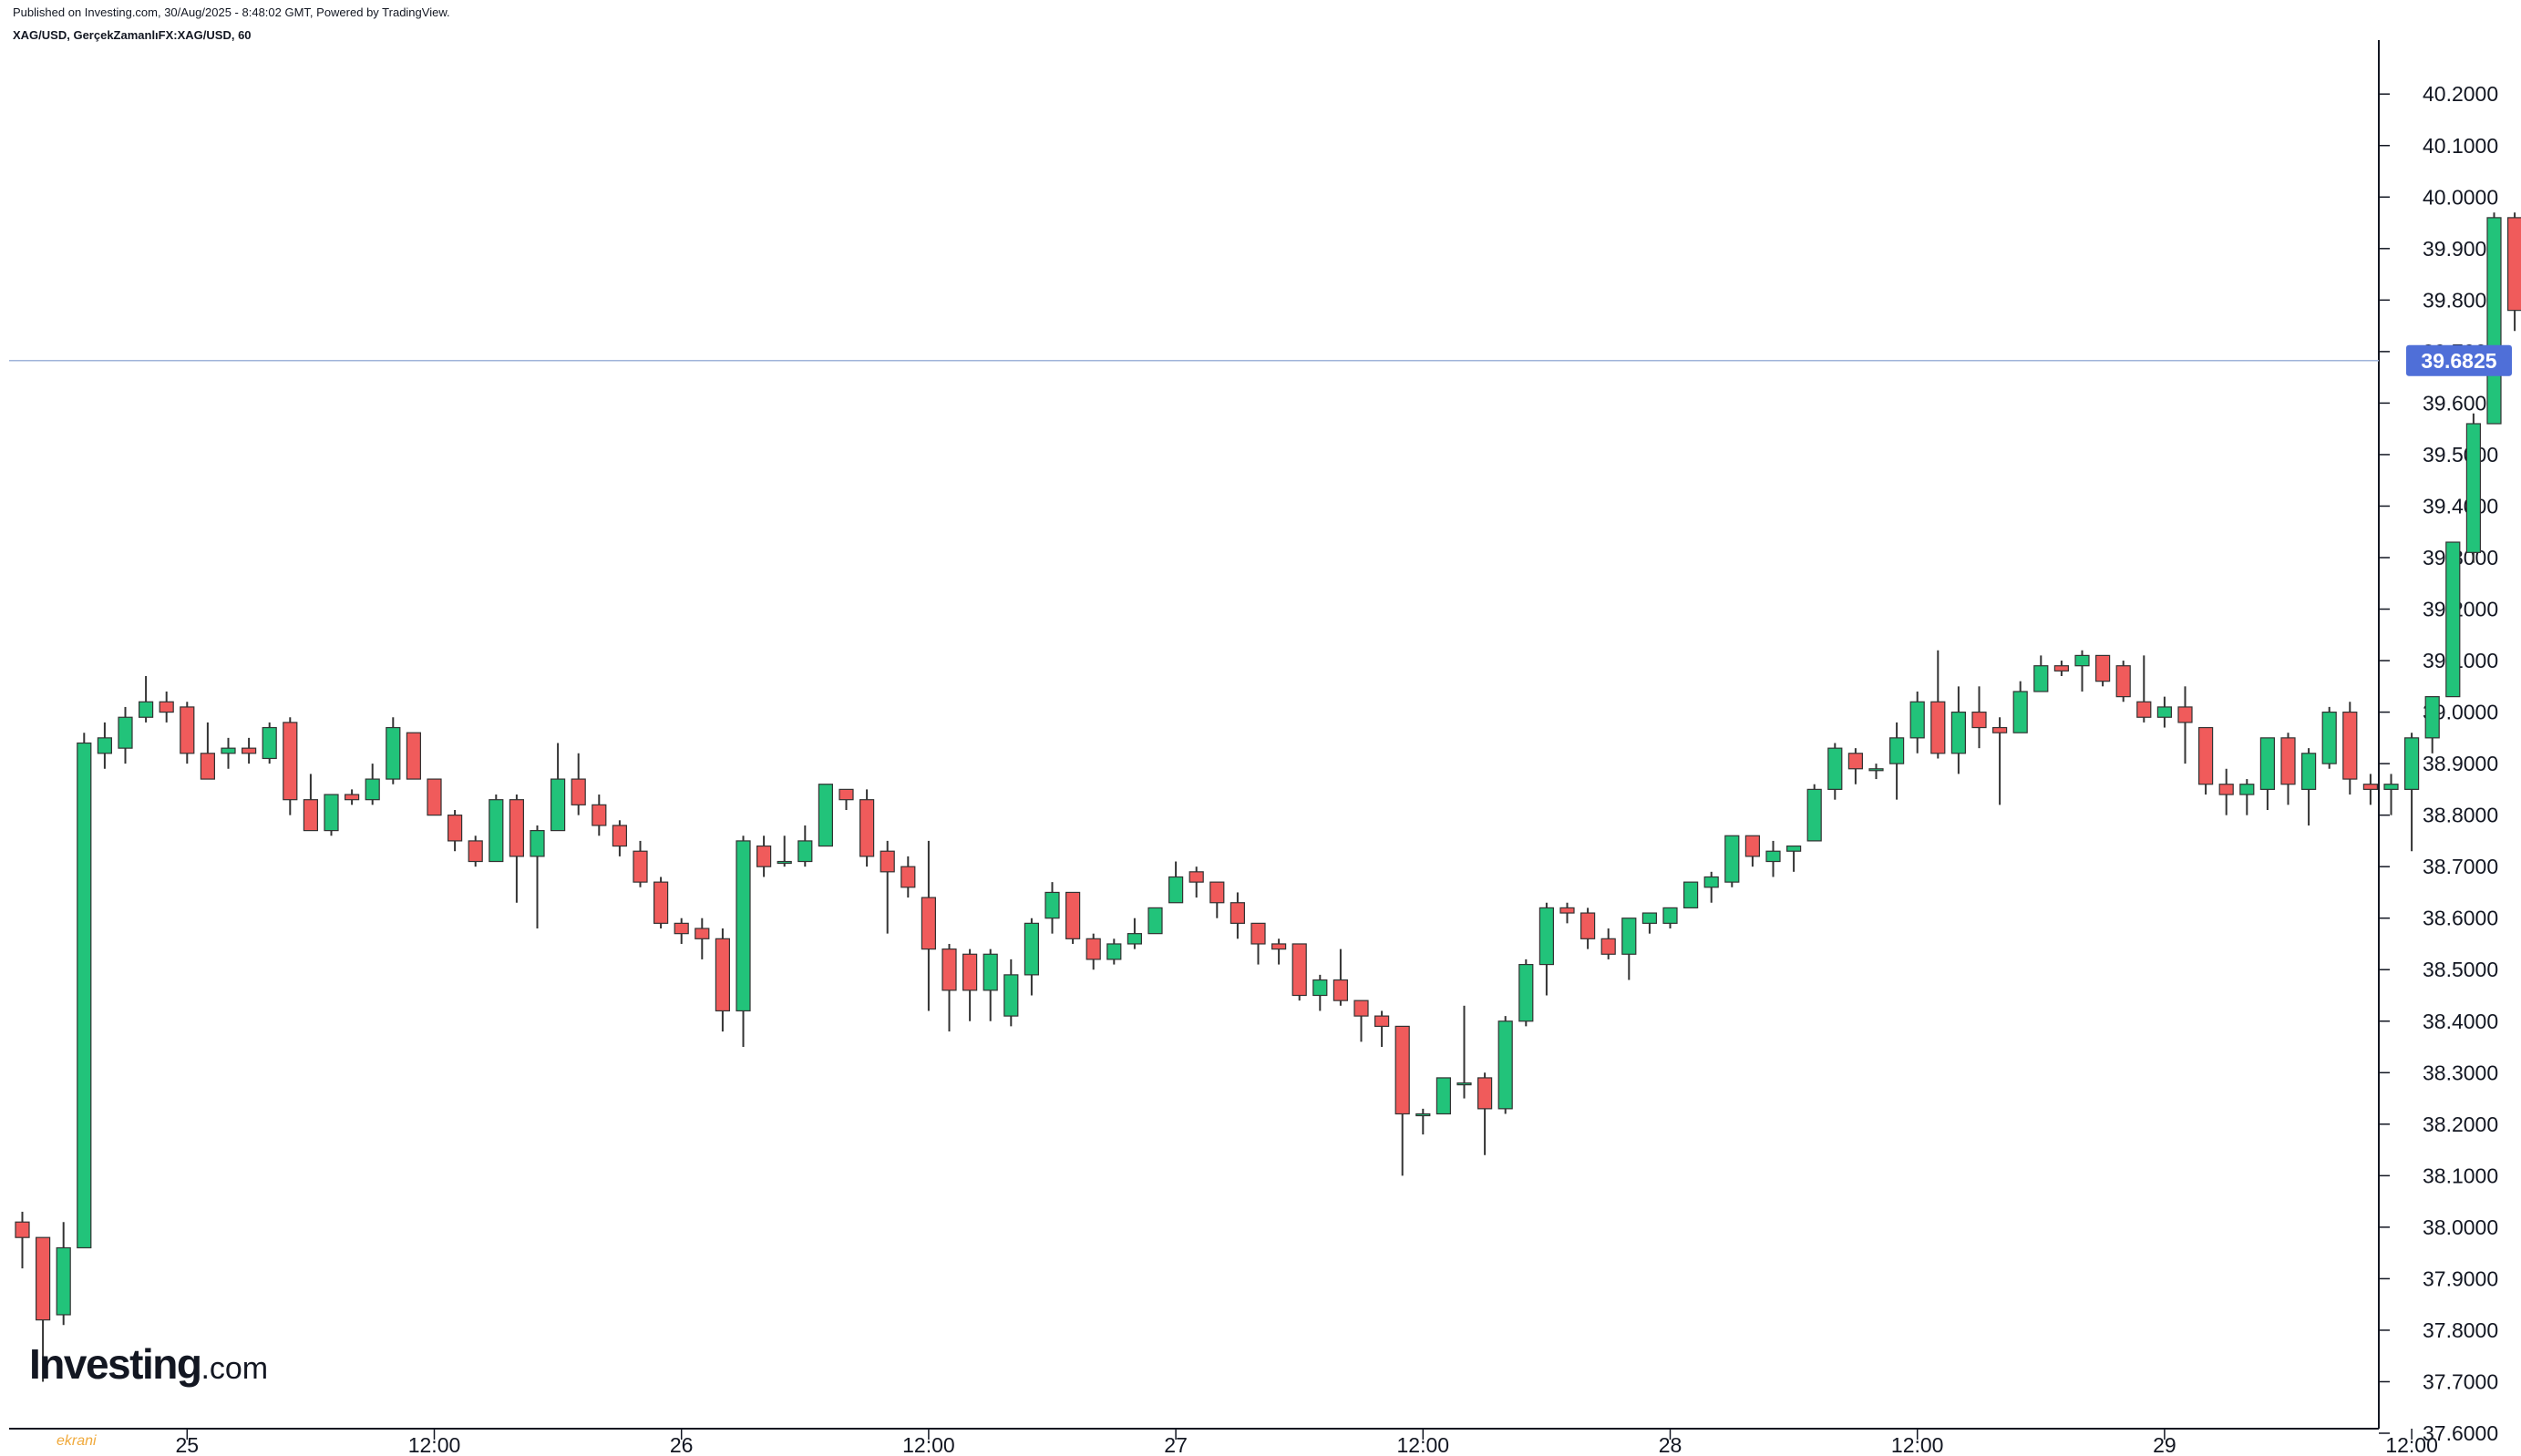 This screenshot has width=2521, height=1456. What do you see at coordinates (2460, 1278) in the screenshot?
I see `y-tick-label: 37.9000` at bounding box center [2460, 1278].